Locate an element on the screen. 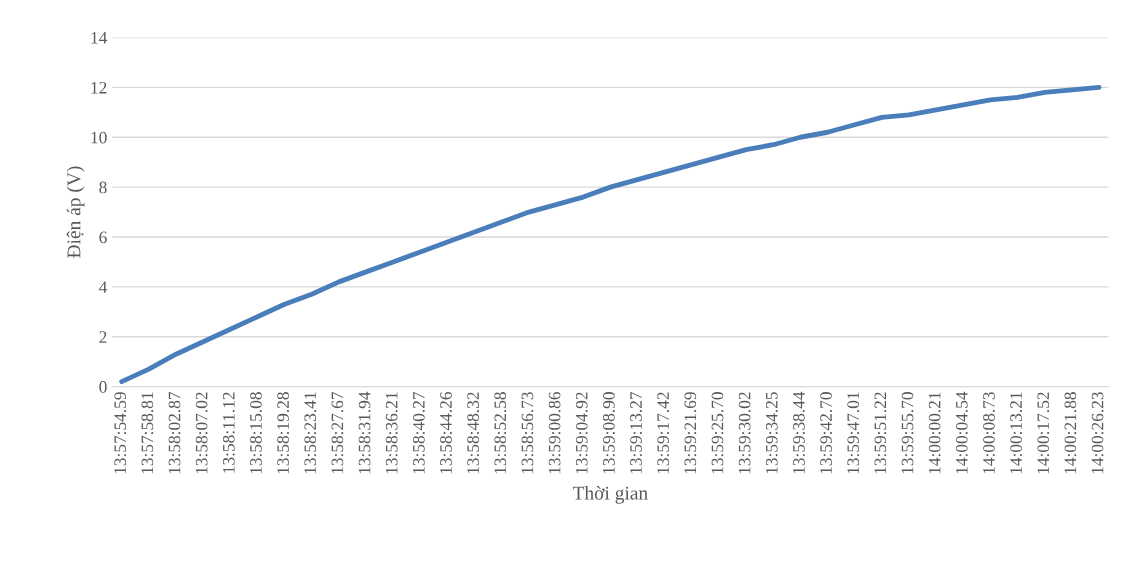 This screenshot has height=577, width=1122. x-tick-label: 13:58:56.73 is located at coordinates (527, 433).